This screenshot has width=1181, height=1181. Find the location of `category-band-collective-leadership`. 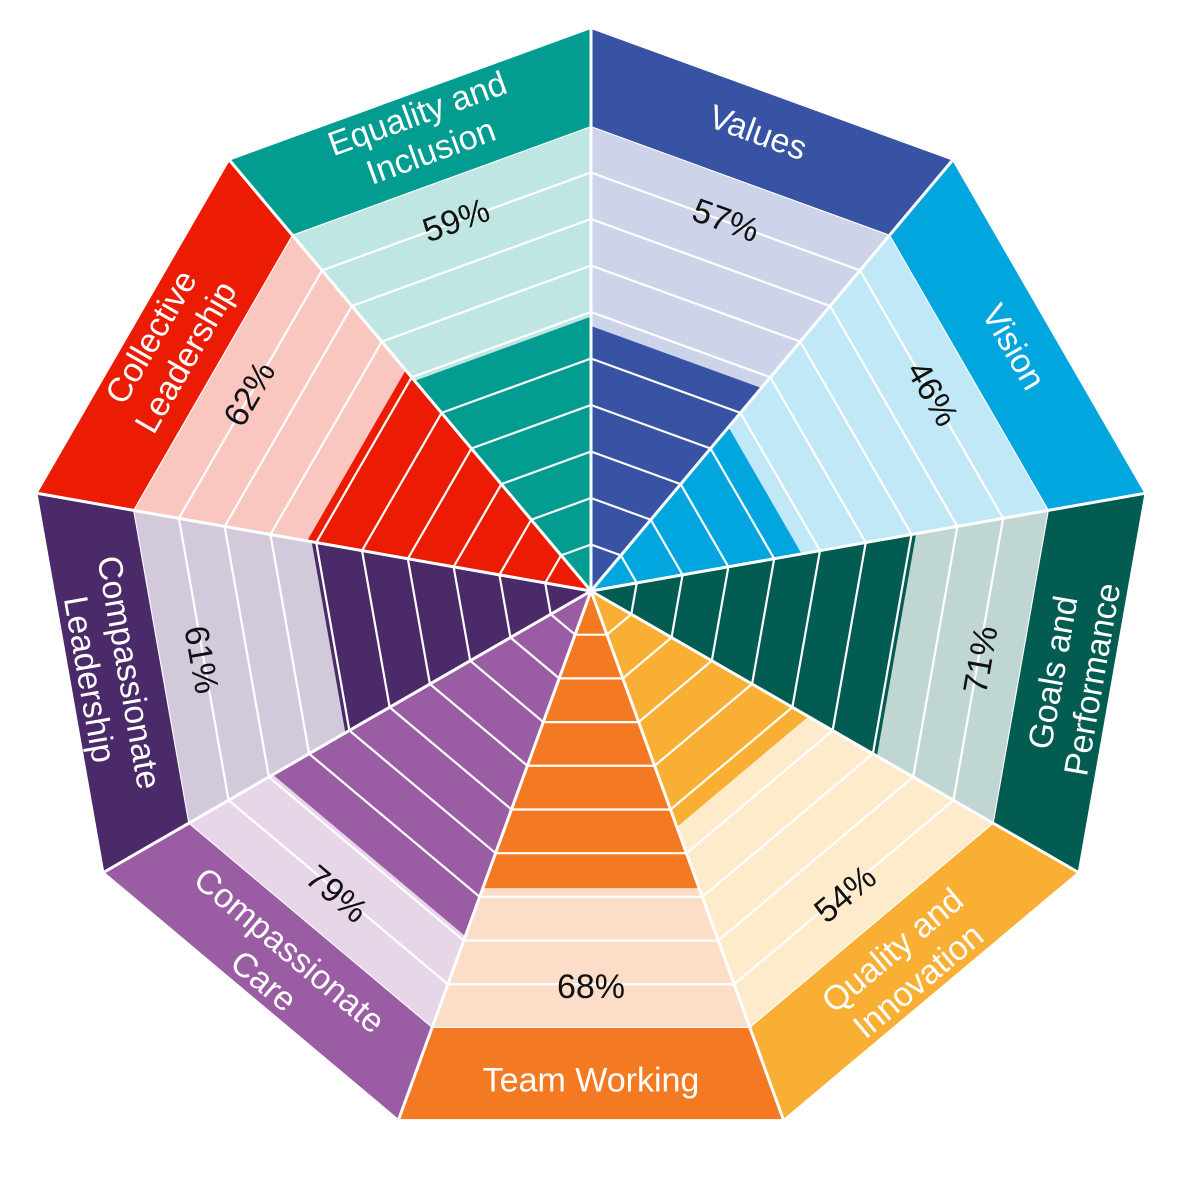

category-band-collective-leadership is located at coordinates (165, 335).